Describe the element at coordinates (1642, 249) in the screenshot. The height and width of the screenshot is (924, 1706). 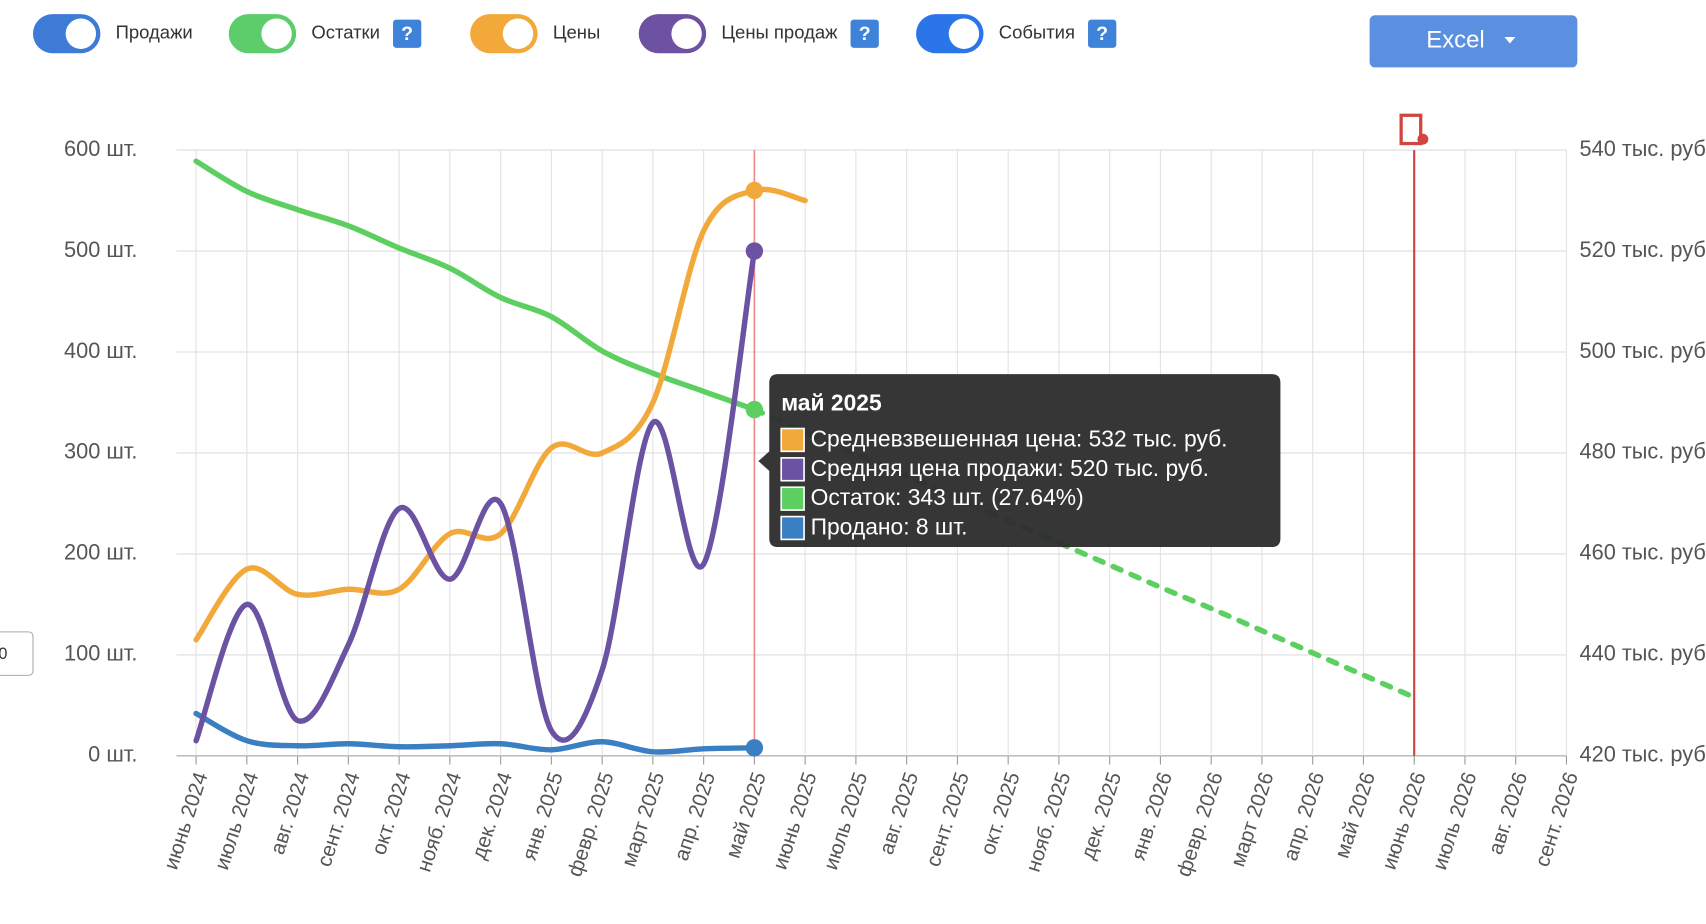
I see `y2-tick-label: 520 тыс. руб.` at that location.